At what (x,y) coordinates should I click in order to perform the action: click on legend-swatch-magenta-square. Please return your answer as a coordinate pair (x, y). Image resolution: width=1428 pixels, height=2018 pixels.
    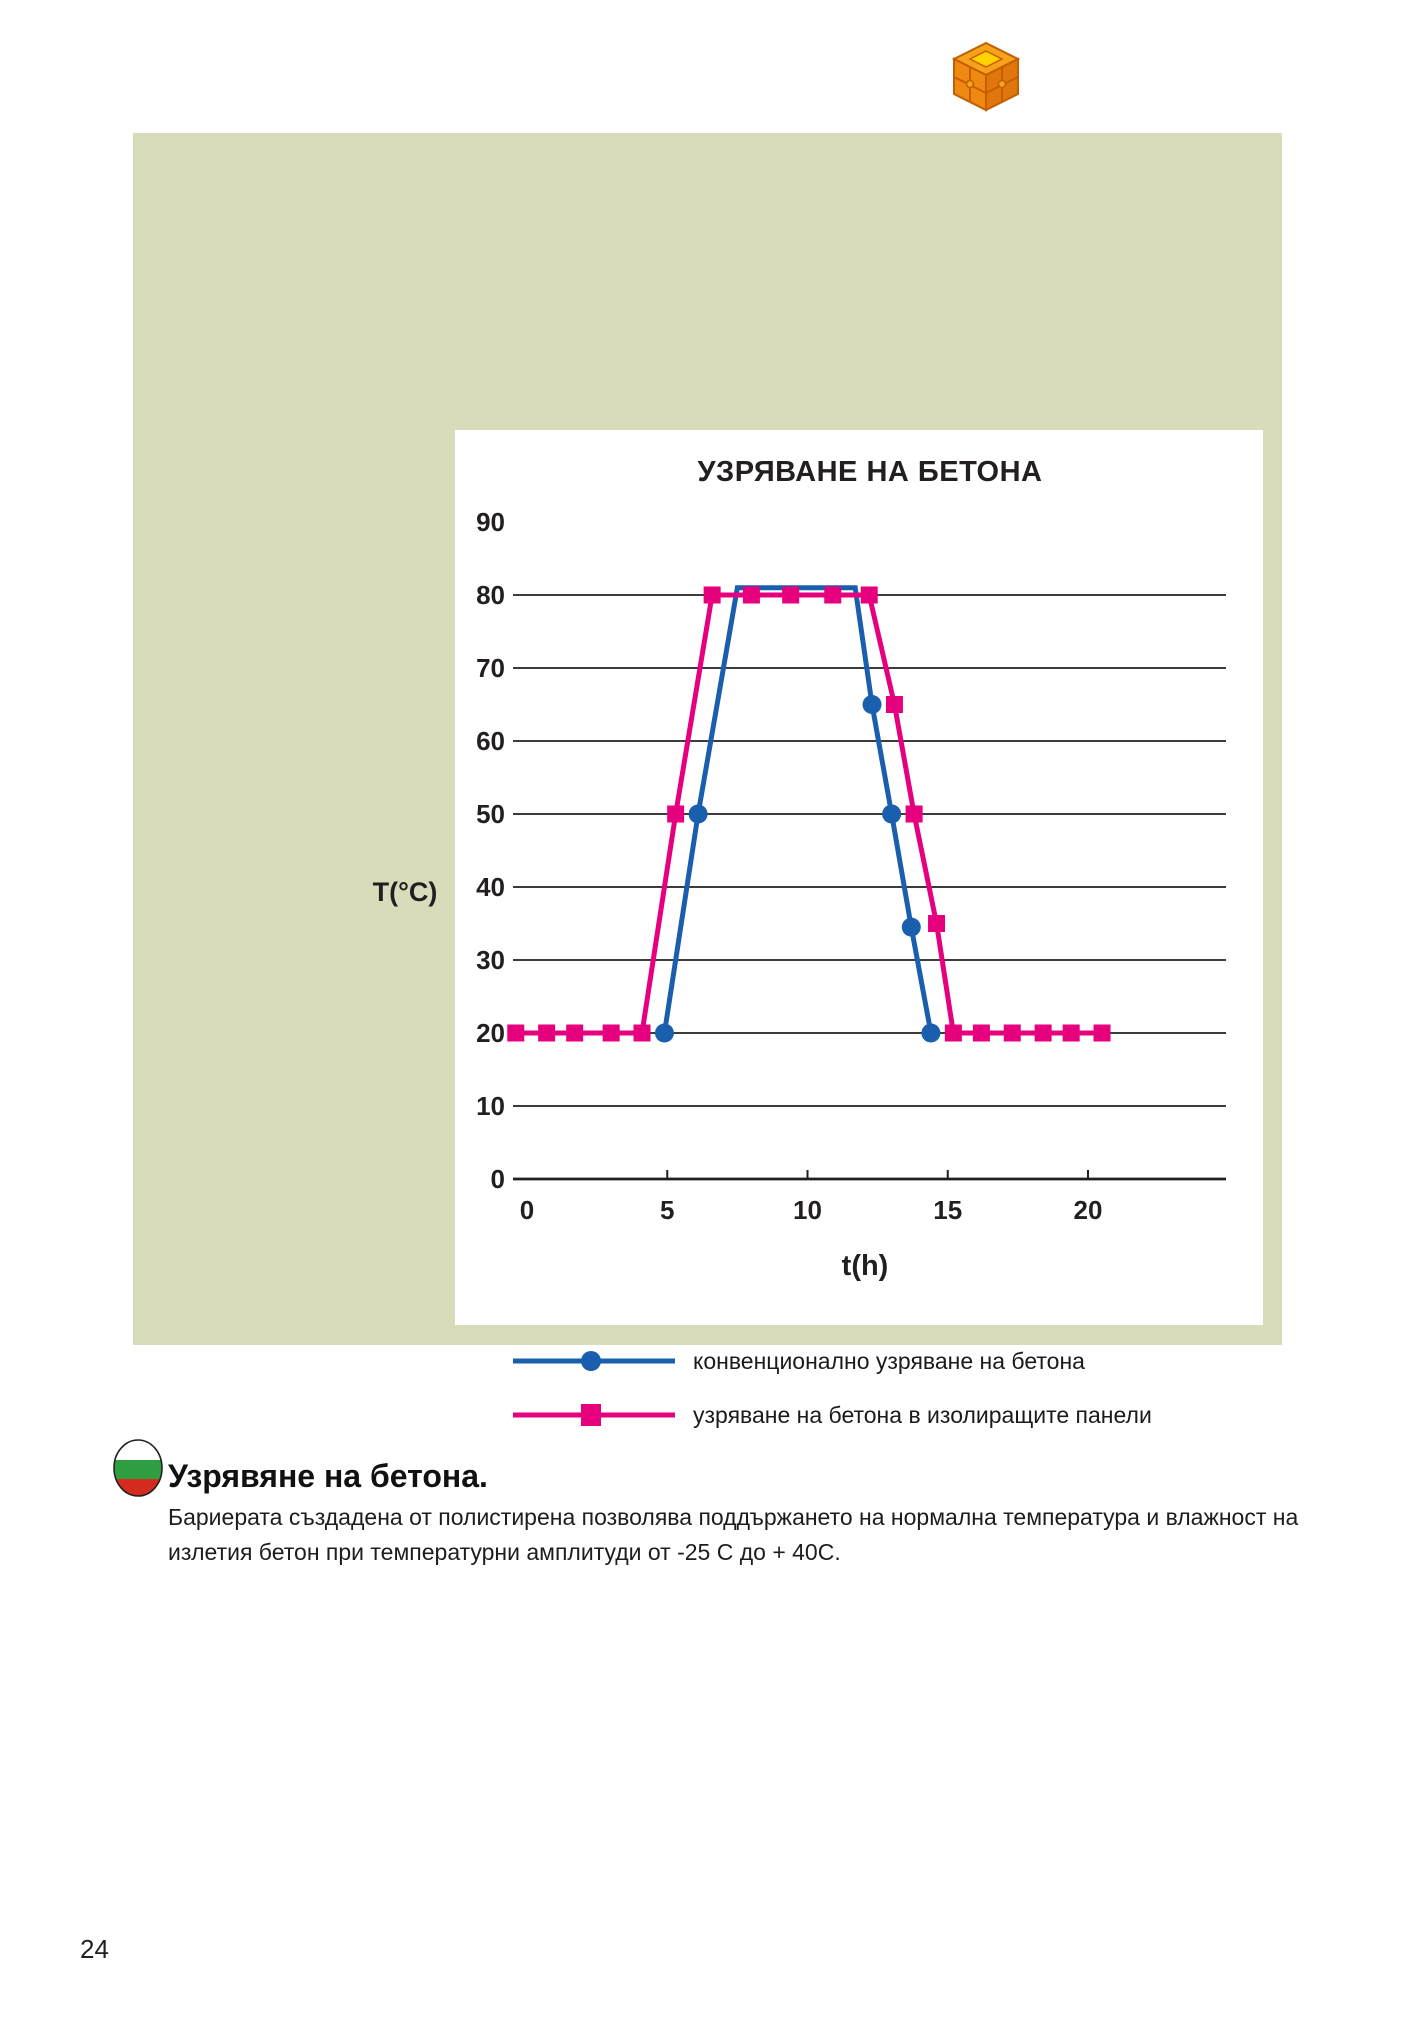
    Looking at the image, I should click on (594, 1415).